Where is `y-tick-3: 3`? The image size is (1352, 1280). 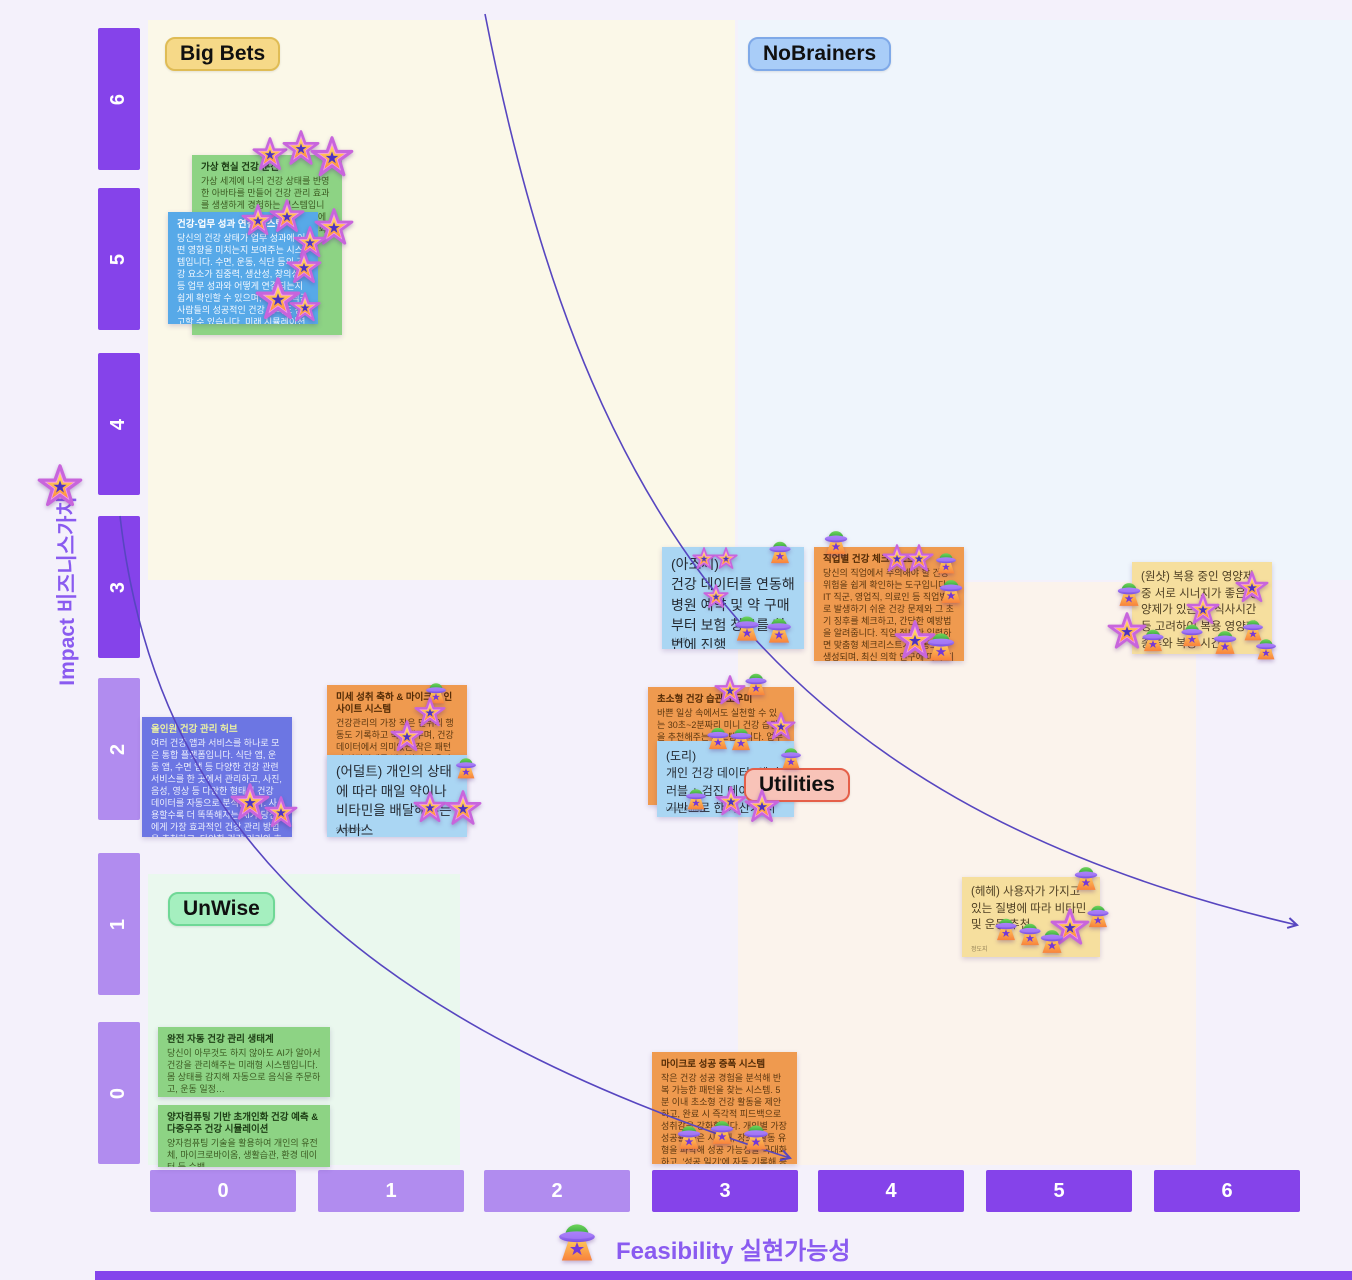 y-tick-3: 3 is located at coordinates (119, 587).